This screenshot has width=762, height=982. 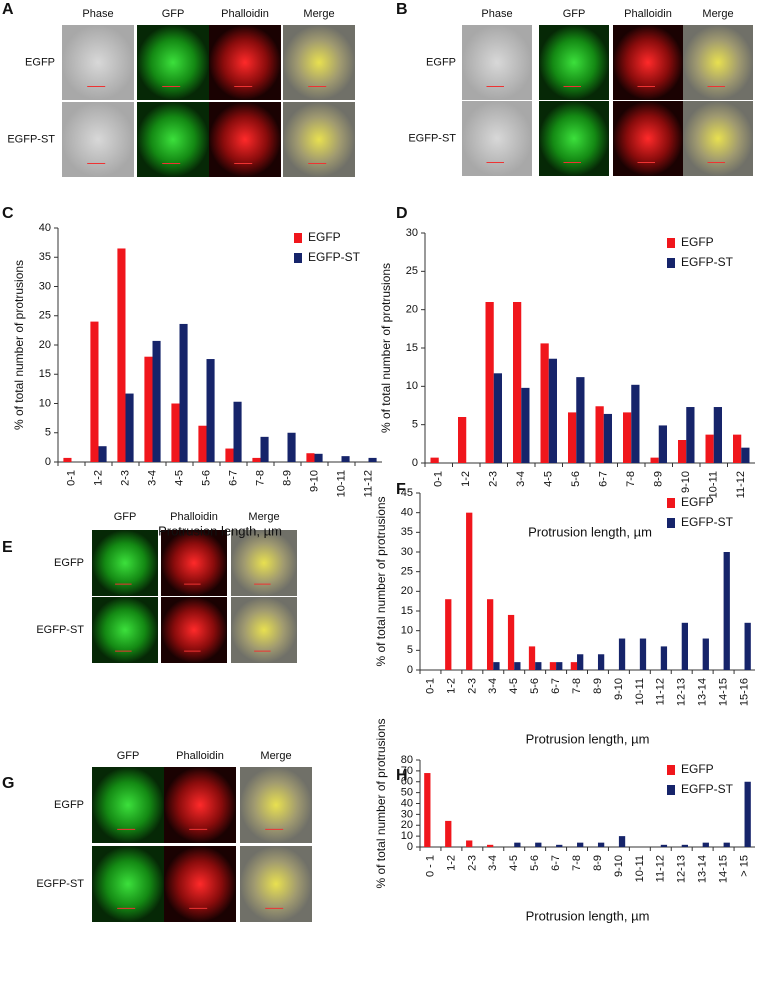 What do you see at coordinates (48, 433) in the screenshot?
I see `y-tick-label: 5` at bounding box center [48, 433].